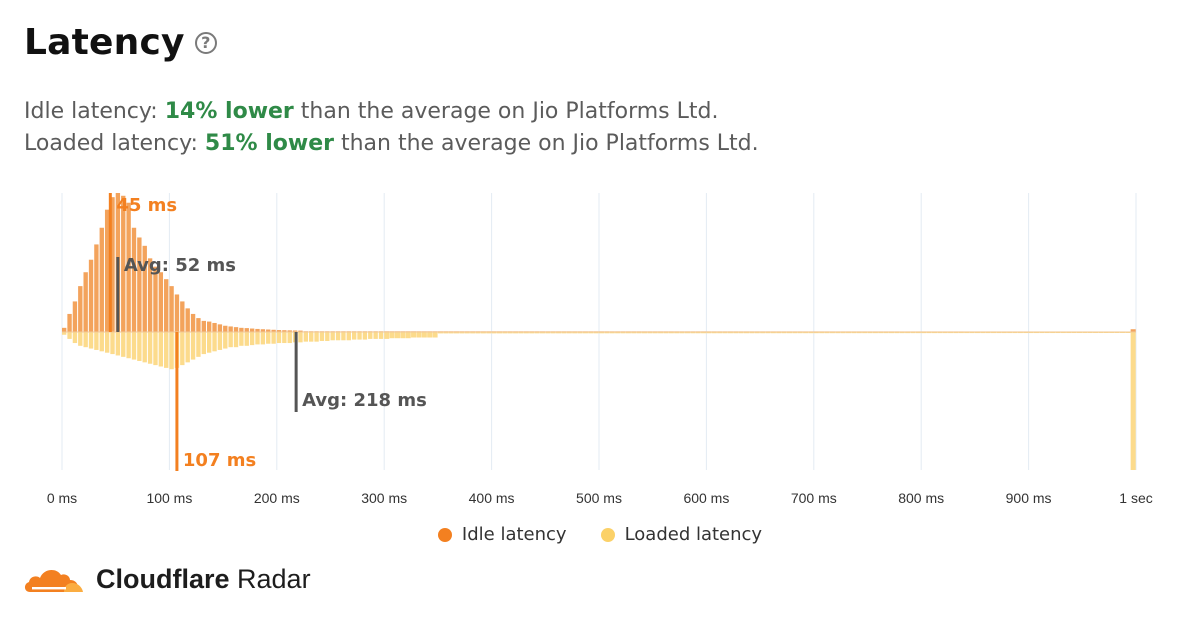  What do you see at coordinates (607, 534) in the screenshot?
I see `legend-dot-loaded-icon` at bounding box center [607, 534].